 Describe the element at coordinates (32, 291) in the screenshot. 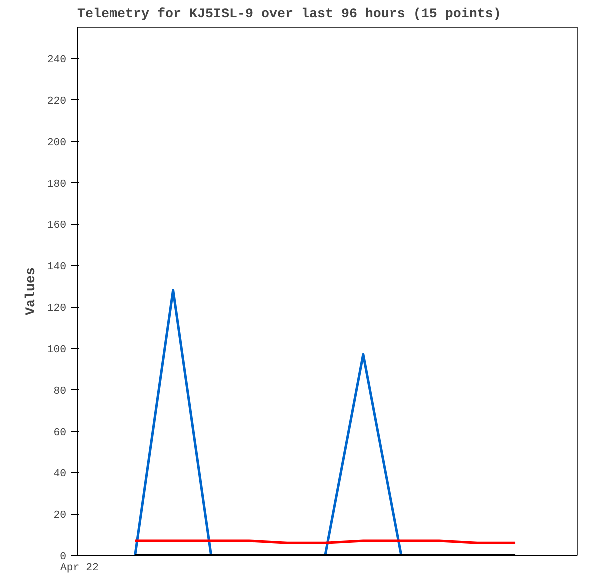

I see `y-axis-title: Values` at that location.